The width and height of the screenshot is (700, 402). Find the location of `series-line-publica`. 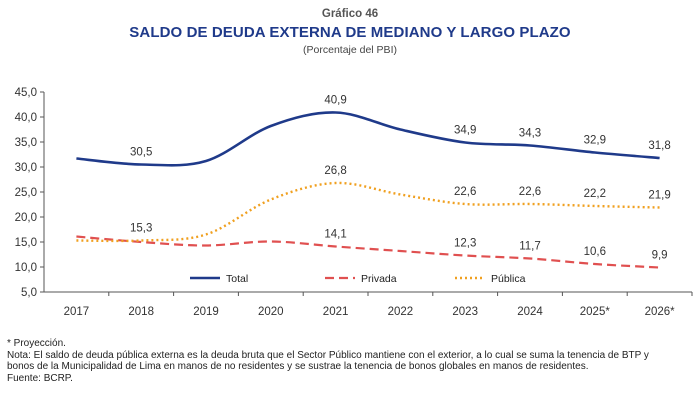

series-line-publica is located at coordinates (368, 212).